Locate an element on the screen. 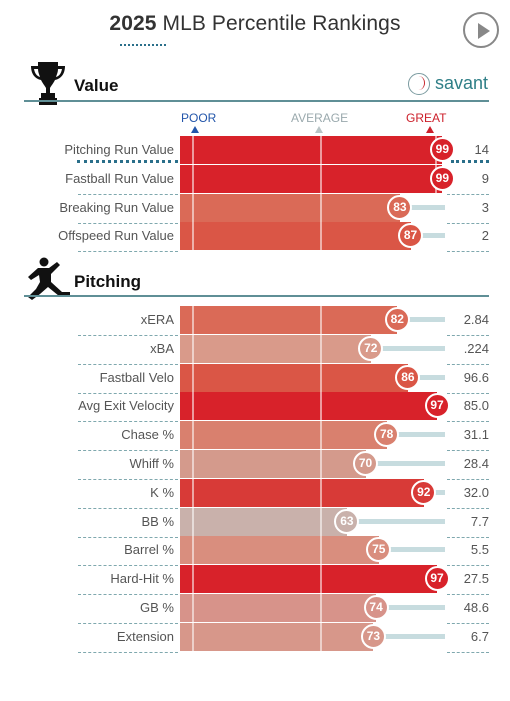  section-title-pitching: Pitching is located at coordinates (108, 281).